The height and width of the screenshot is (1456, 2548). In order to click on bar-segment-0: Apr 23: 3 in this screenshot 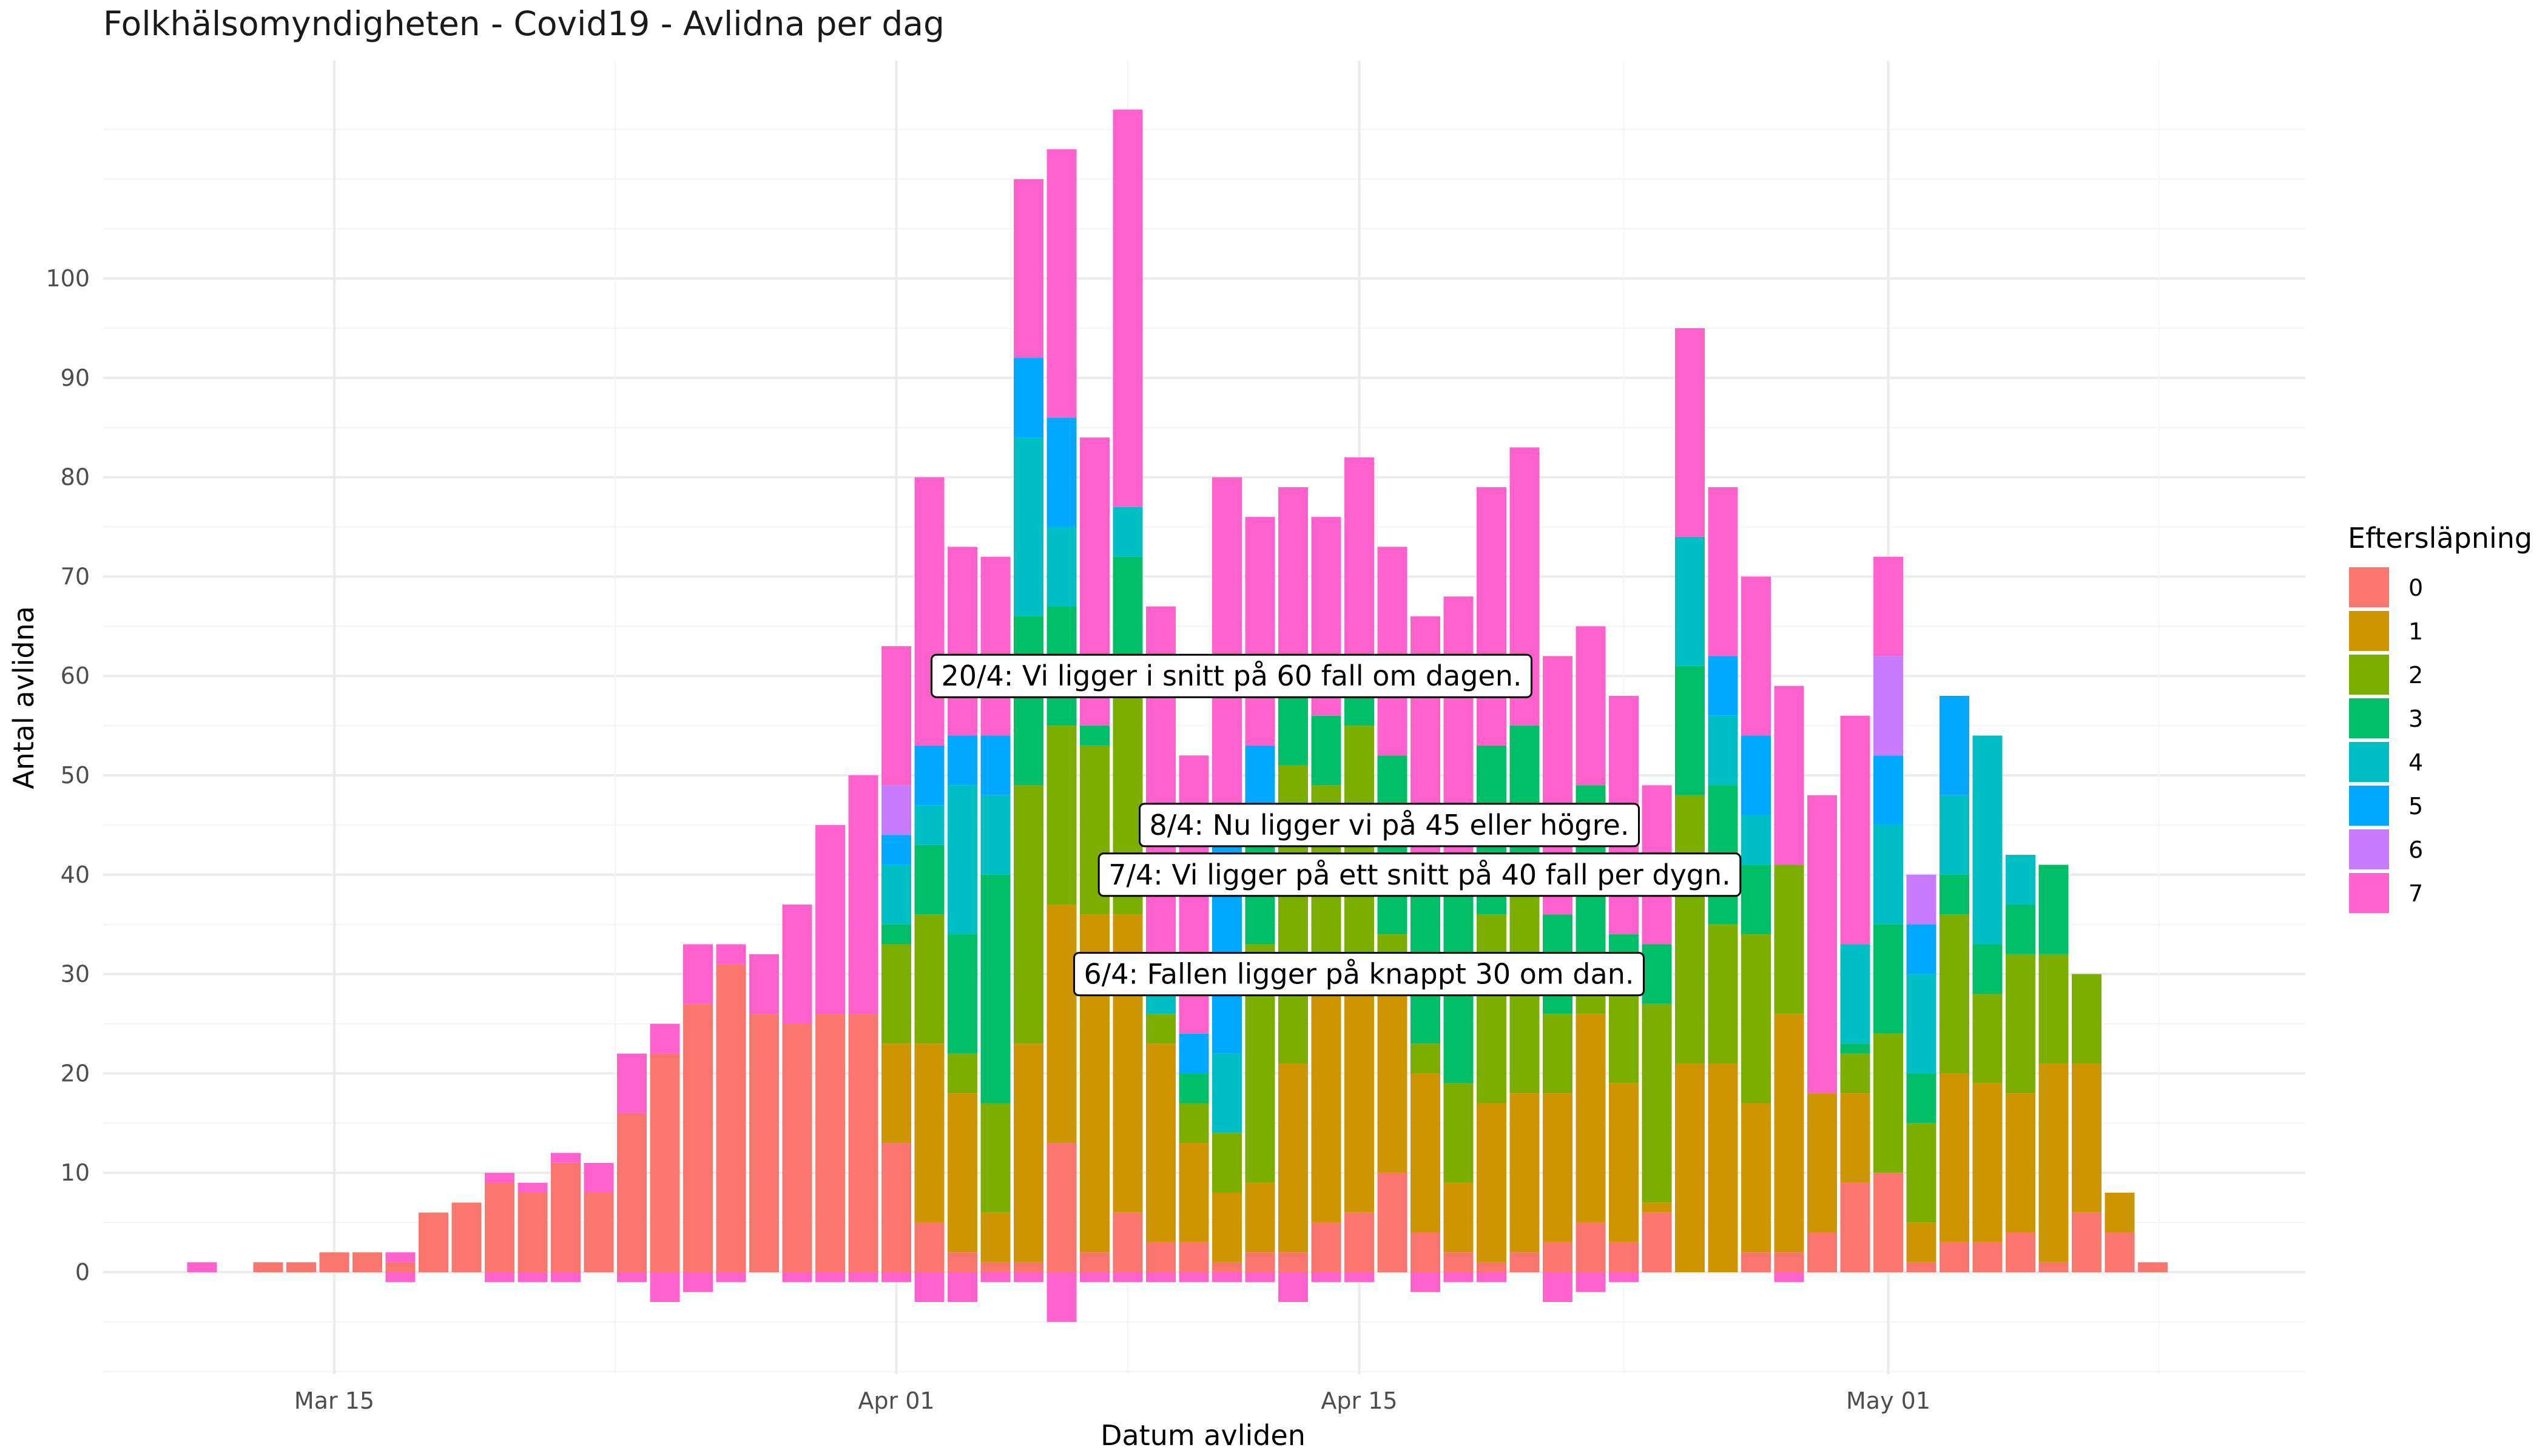, I will do `click(1624, 1257)`.